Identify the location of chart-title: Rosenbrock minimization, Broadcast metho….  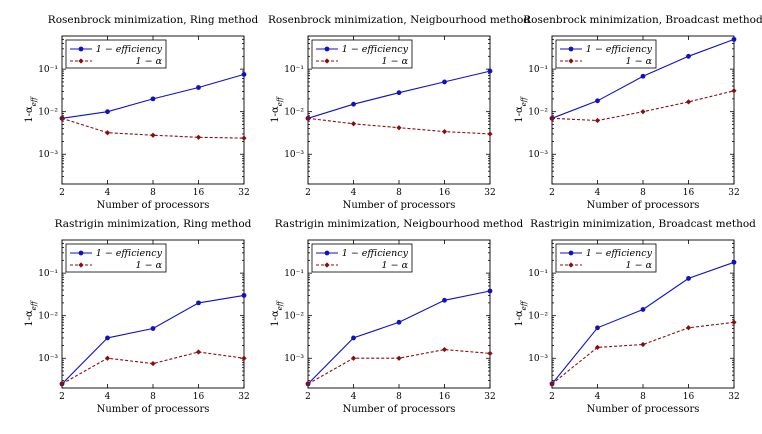
(642, 20).